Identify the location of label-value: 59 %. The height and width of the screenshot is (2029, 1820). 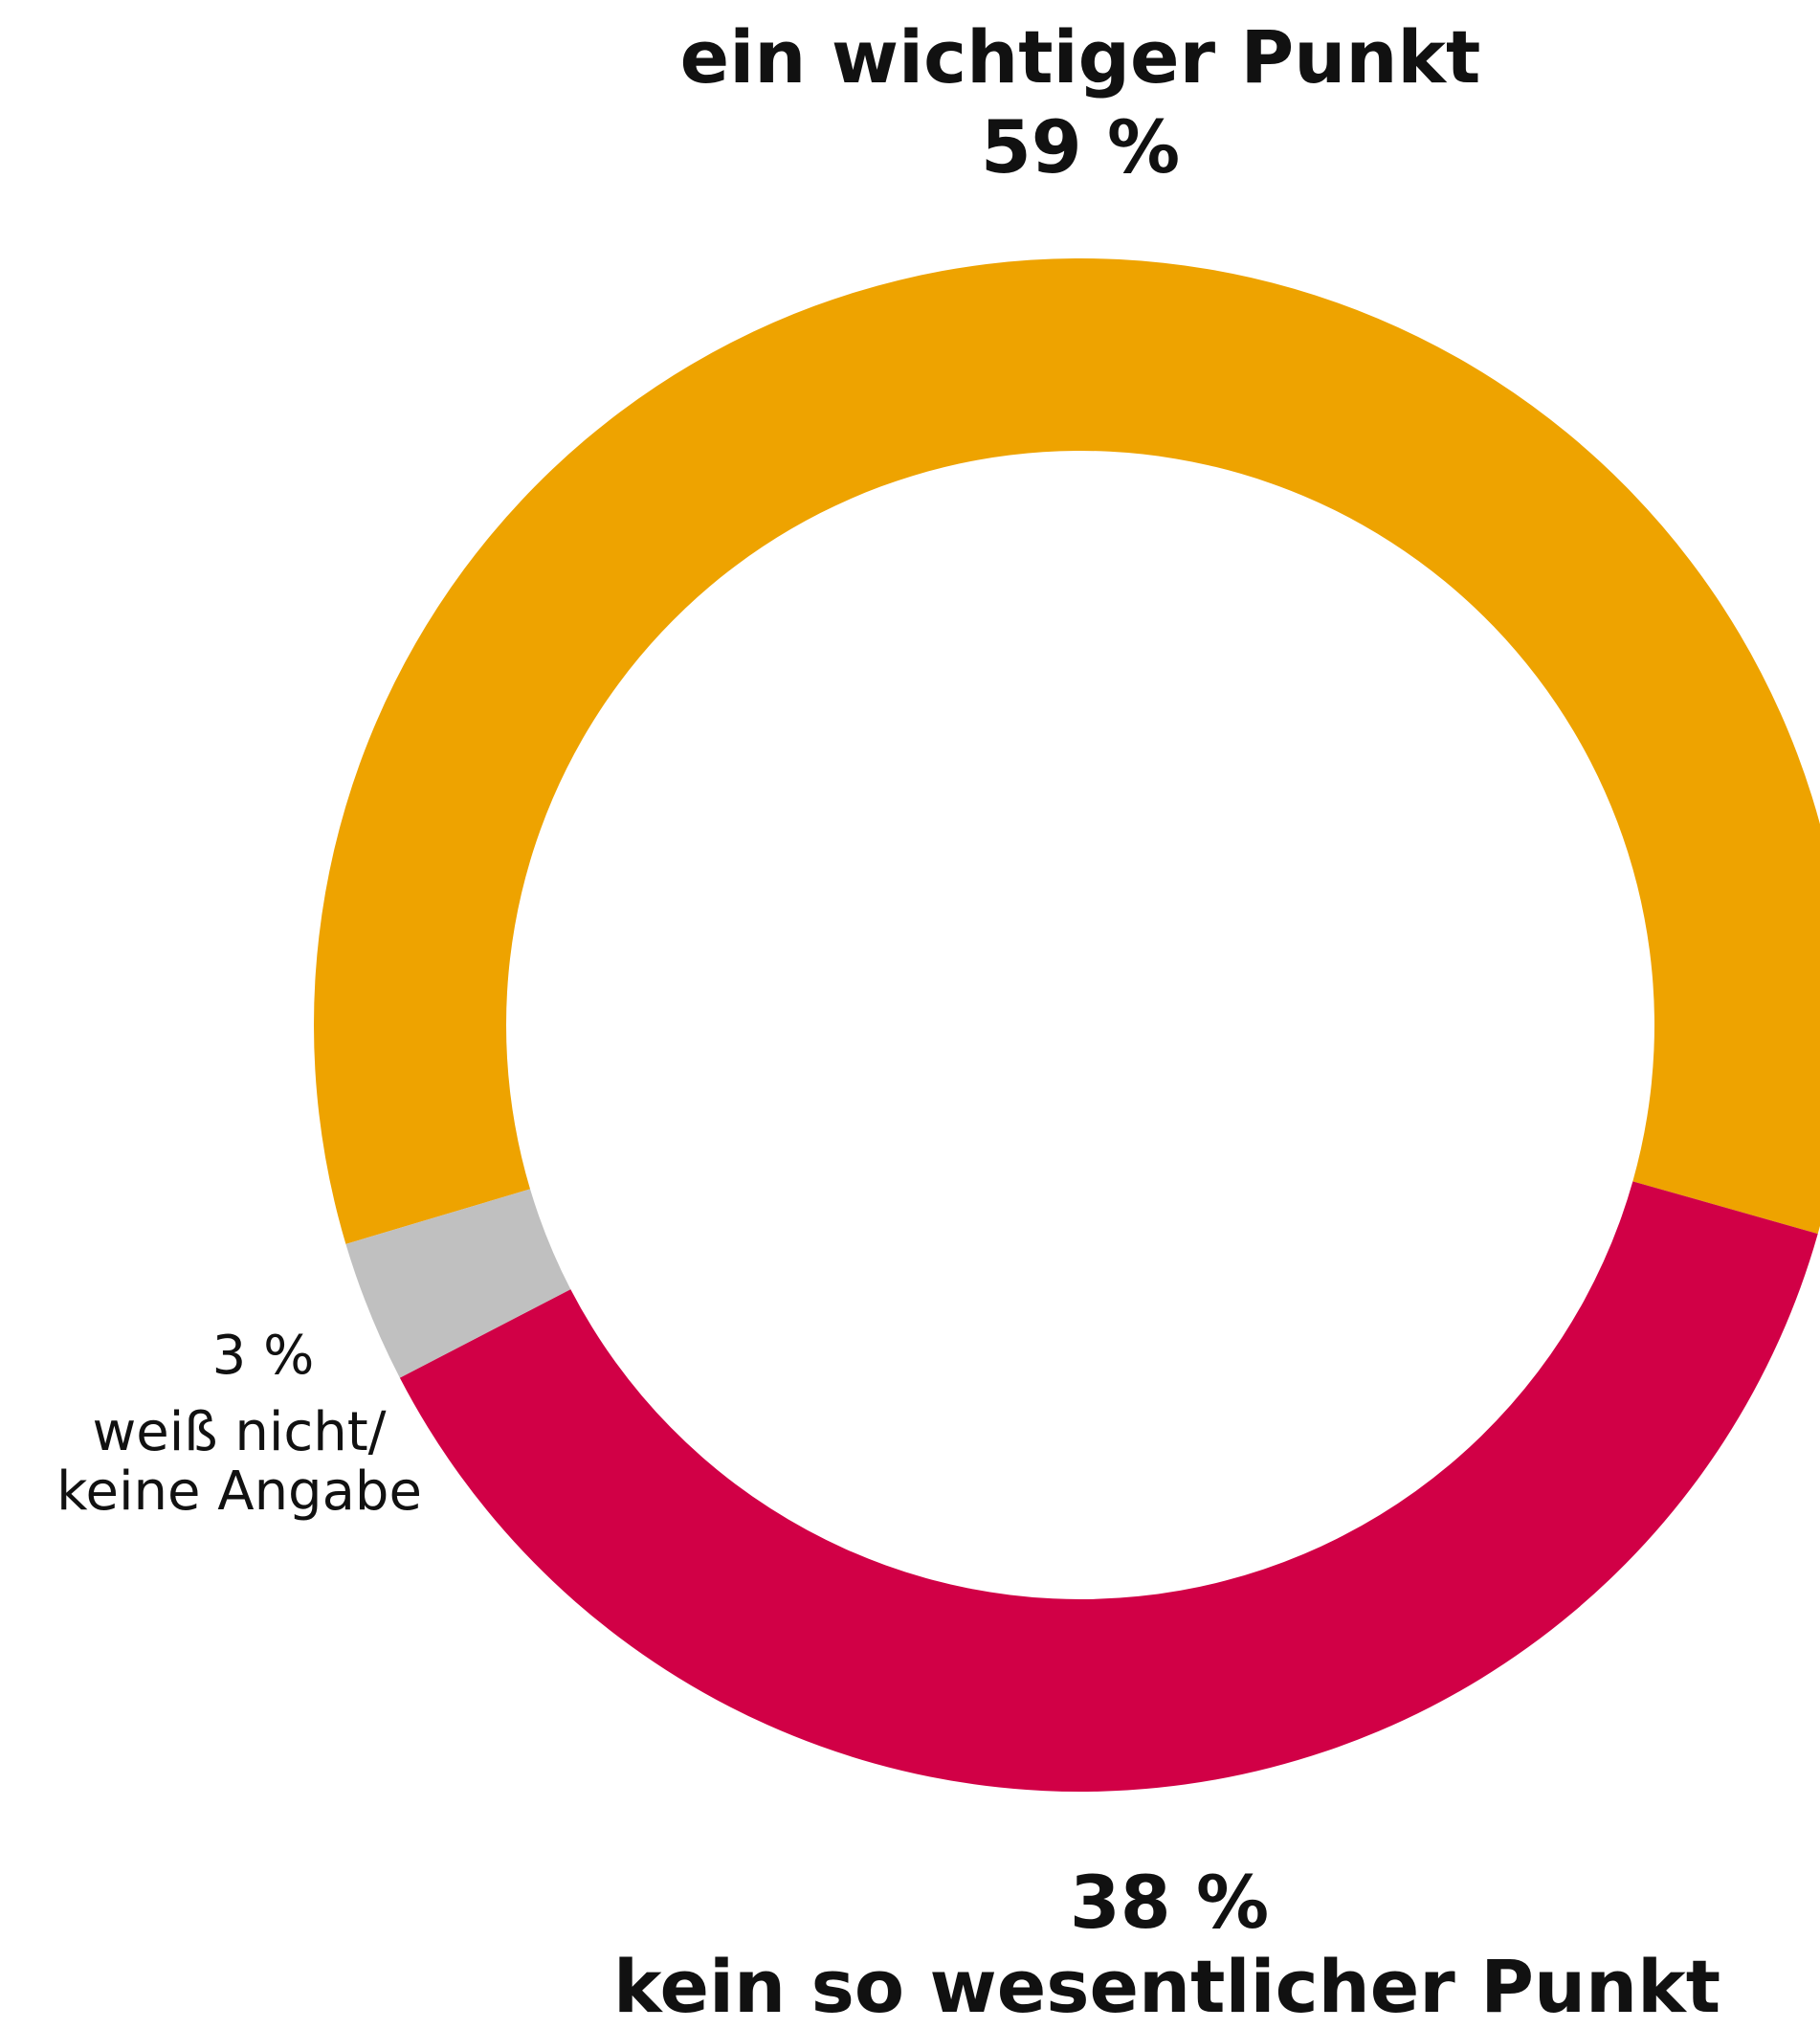
(1081, 147).